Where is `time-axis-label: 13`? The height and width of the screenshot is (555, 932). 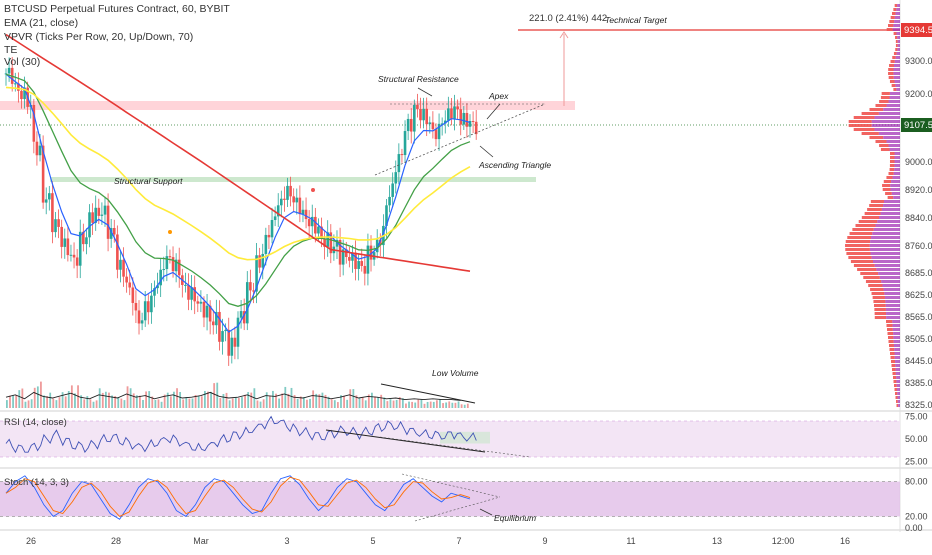 time-axis-label: 13 is located at coordinates (717, 541).